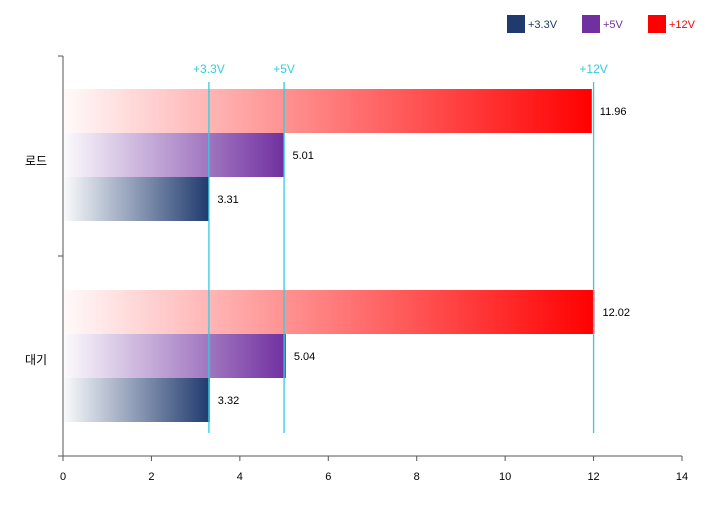 The height and width of the screenshot is (512, 720). What do you see at coordinates (601, 24) in the screenshot?
I see `legend: +3.3V +5V +12V` at bounding box center [601, 24].